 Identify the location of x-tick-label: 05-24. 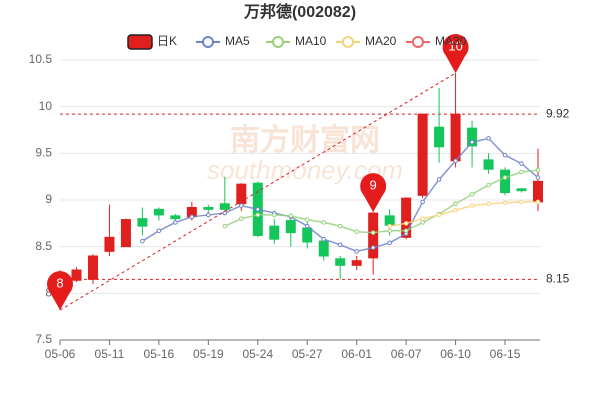
(257, 354).